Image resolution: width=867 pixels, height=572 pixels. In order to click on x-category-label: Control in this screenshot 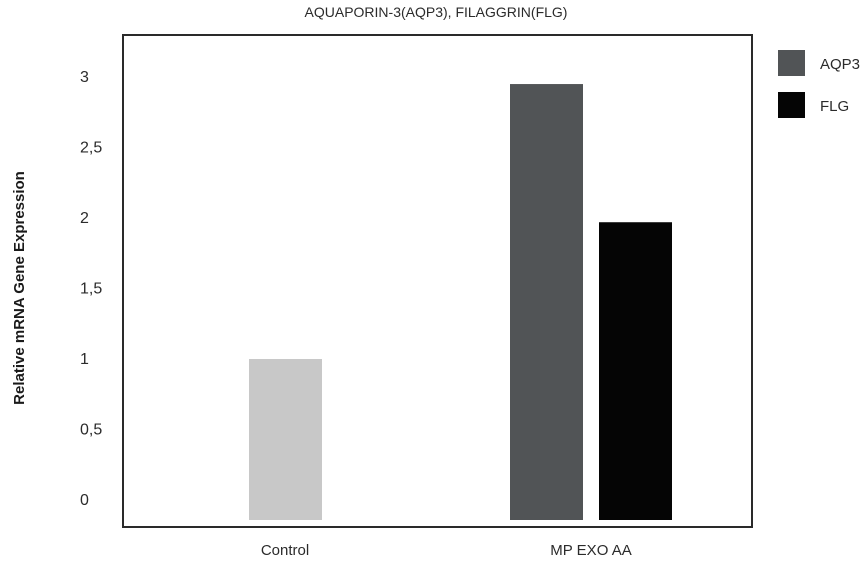, I will do `click(285, 550)`.